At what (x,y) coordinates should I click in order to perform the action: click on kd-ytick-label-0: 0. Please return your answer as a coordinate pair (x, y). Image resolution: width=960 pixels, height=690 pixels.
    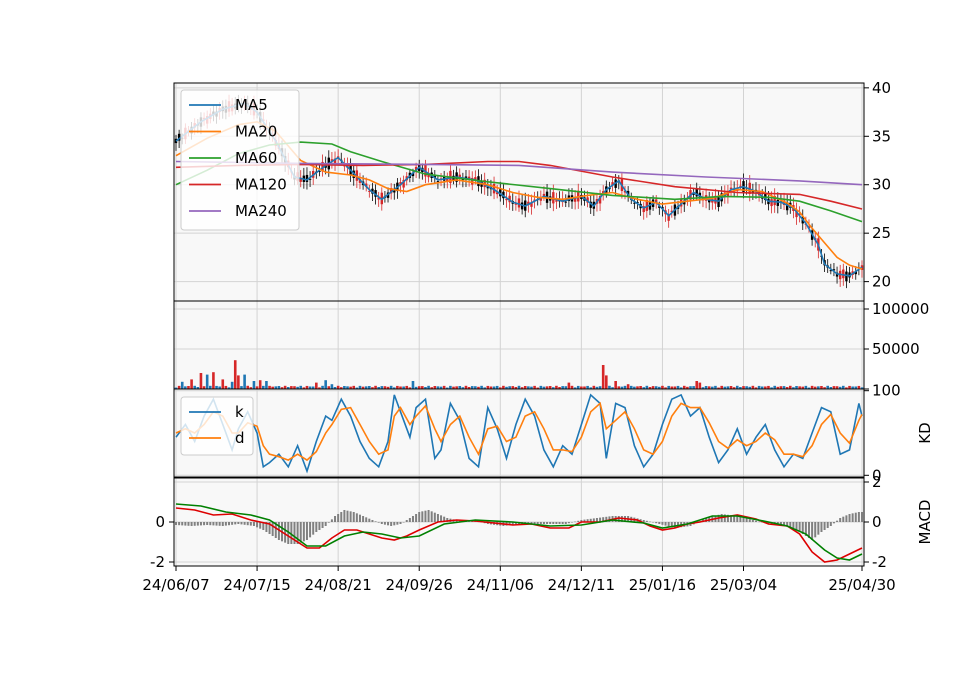
    Looking at the image, I should click on (877, 475).